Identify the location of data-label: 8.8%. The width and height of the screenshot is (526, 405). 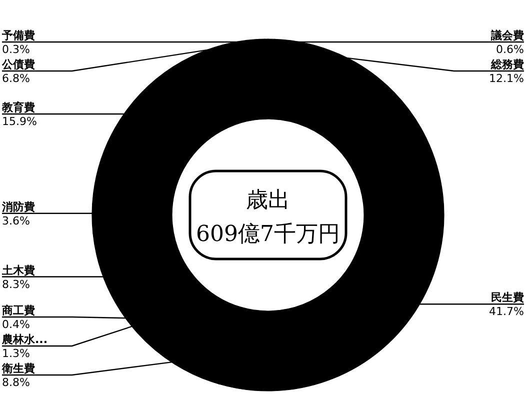
(16, 382).